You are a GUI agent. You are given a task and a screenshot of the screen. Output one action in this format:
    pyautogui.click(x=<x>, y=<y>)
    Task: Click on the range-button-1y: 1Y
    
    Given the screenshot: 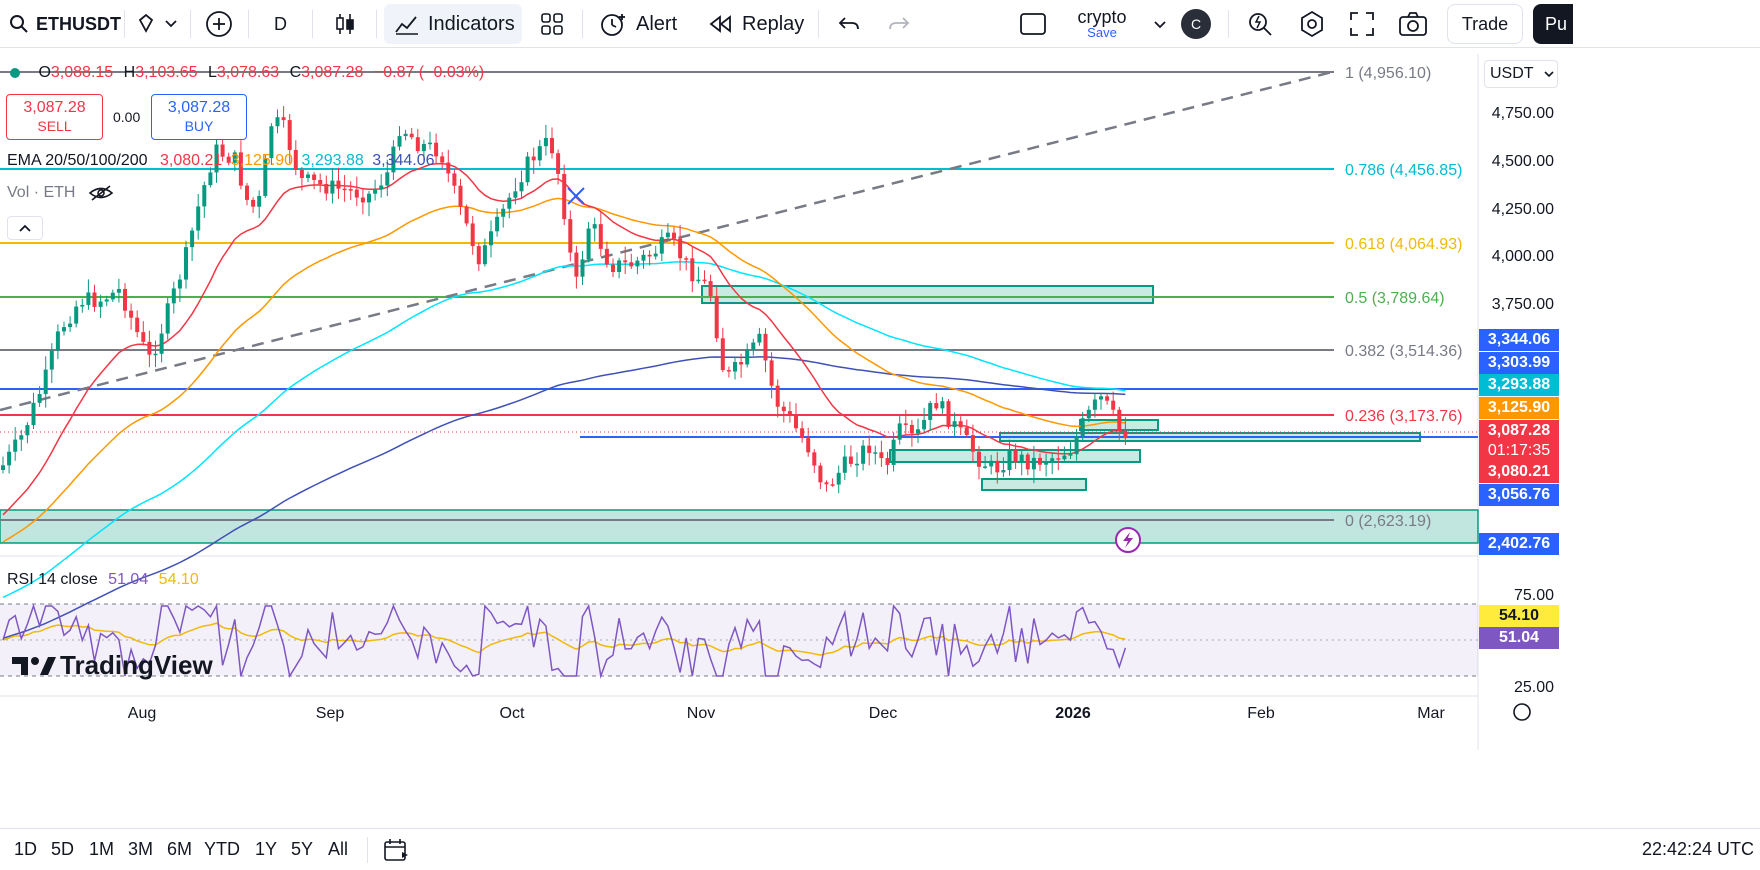 What is the action you would take?
    pyautogui.click(x=266, y=849)
    